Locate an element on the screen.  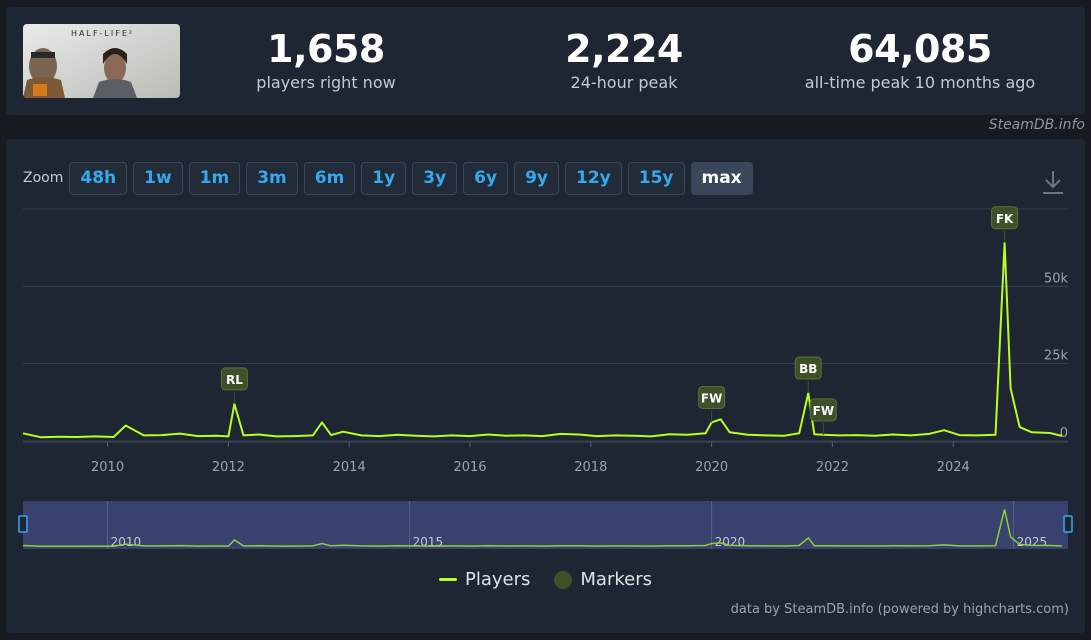
navigator-series-line is located at coordinates (542, 528).